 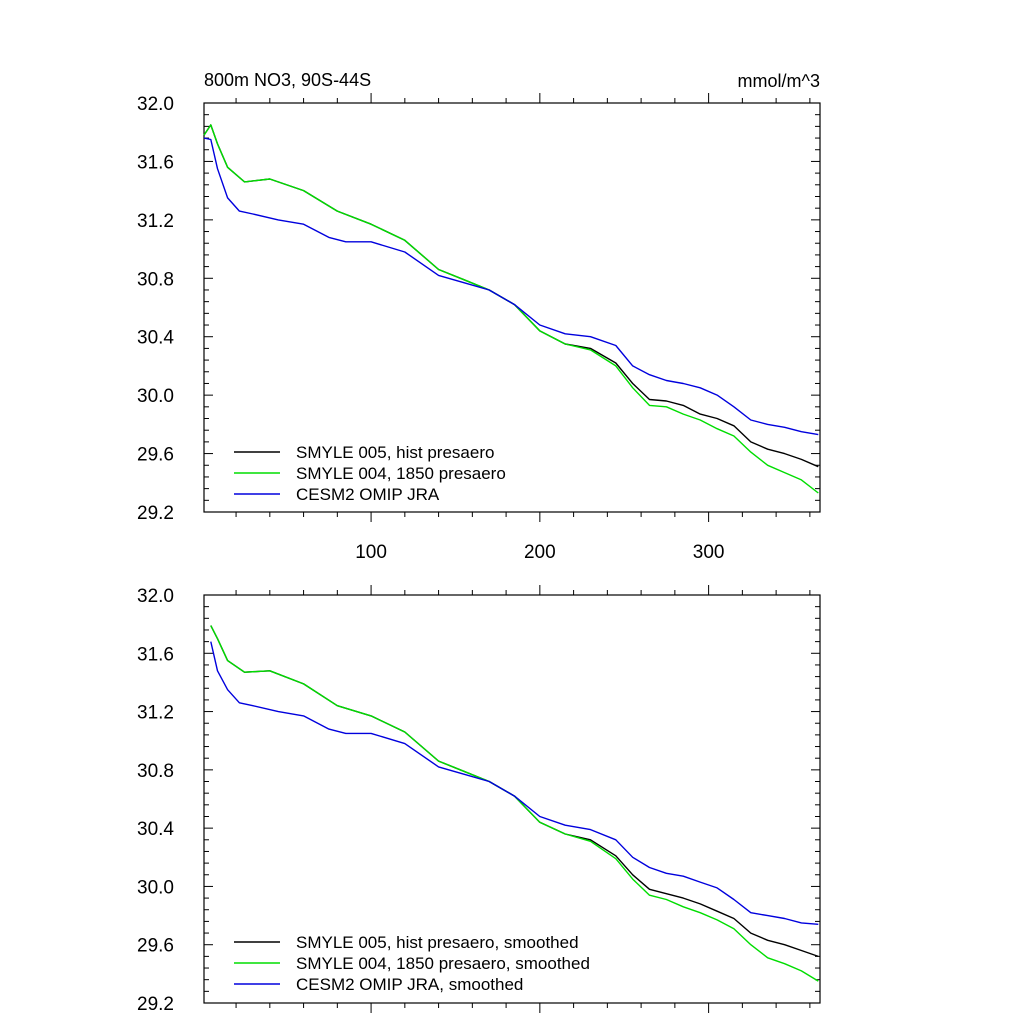 I want to click on legend-label: SMYLE 004, 1850 presaero, so click(x=401, y=473).